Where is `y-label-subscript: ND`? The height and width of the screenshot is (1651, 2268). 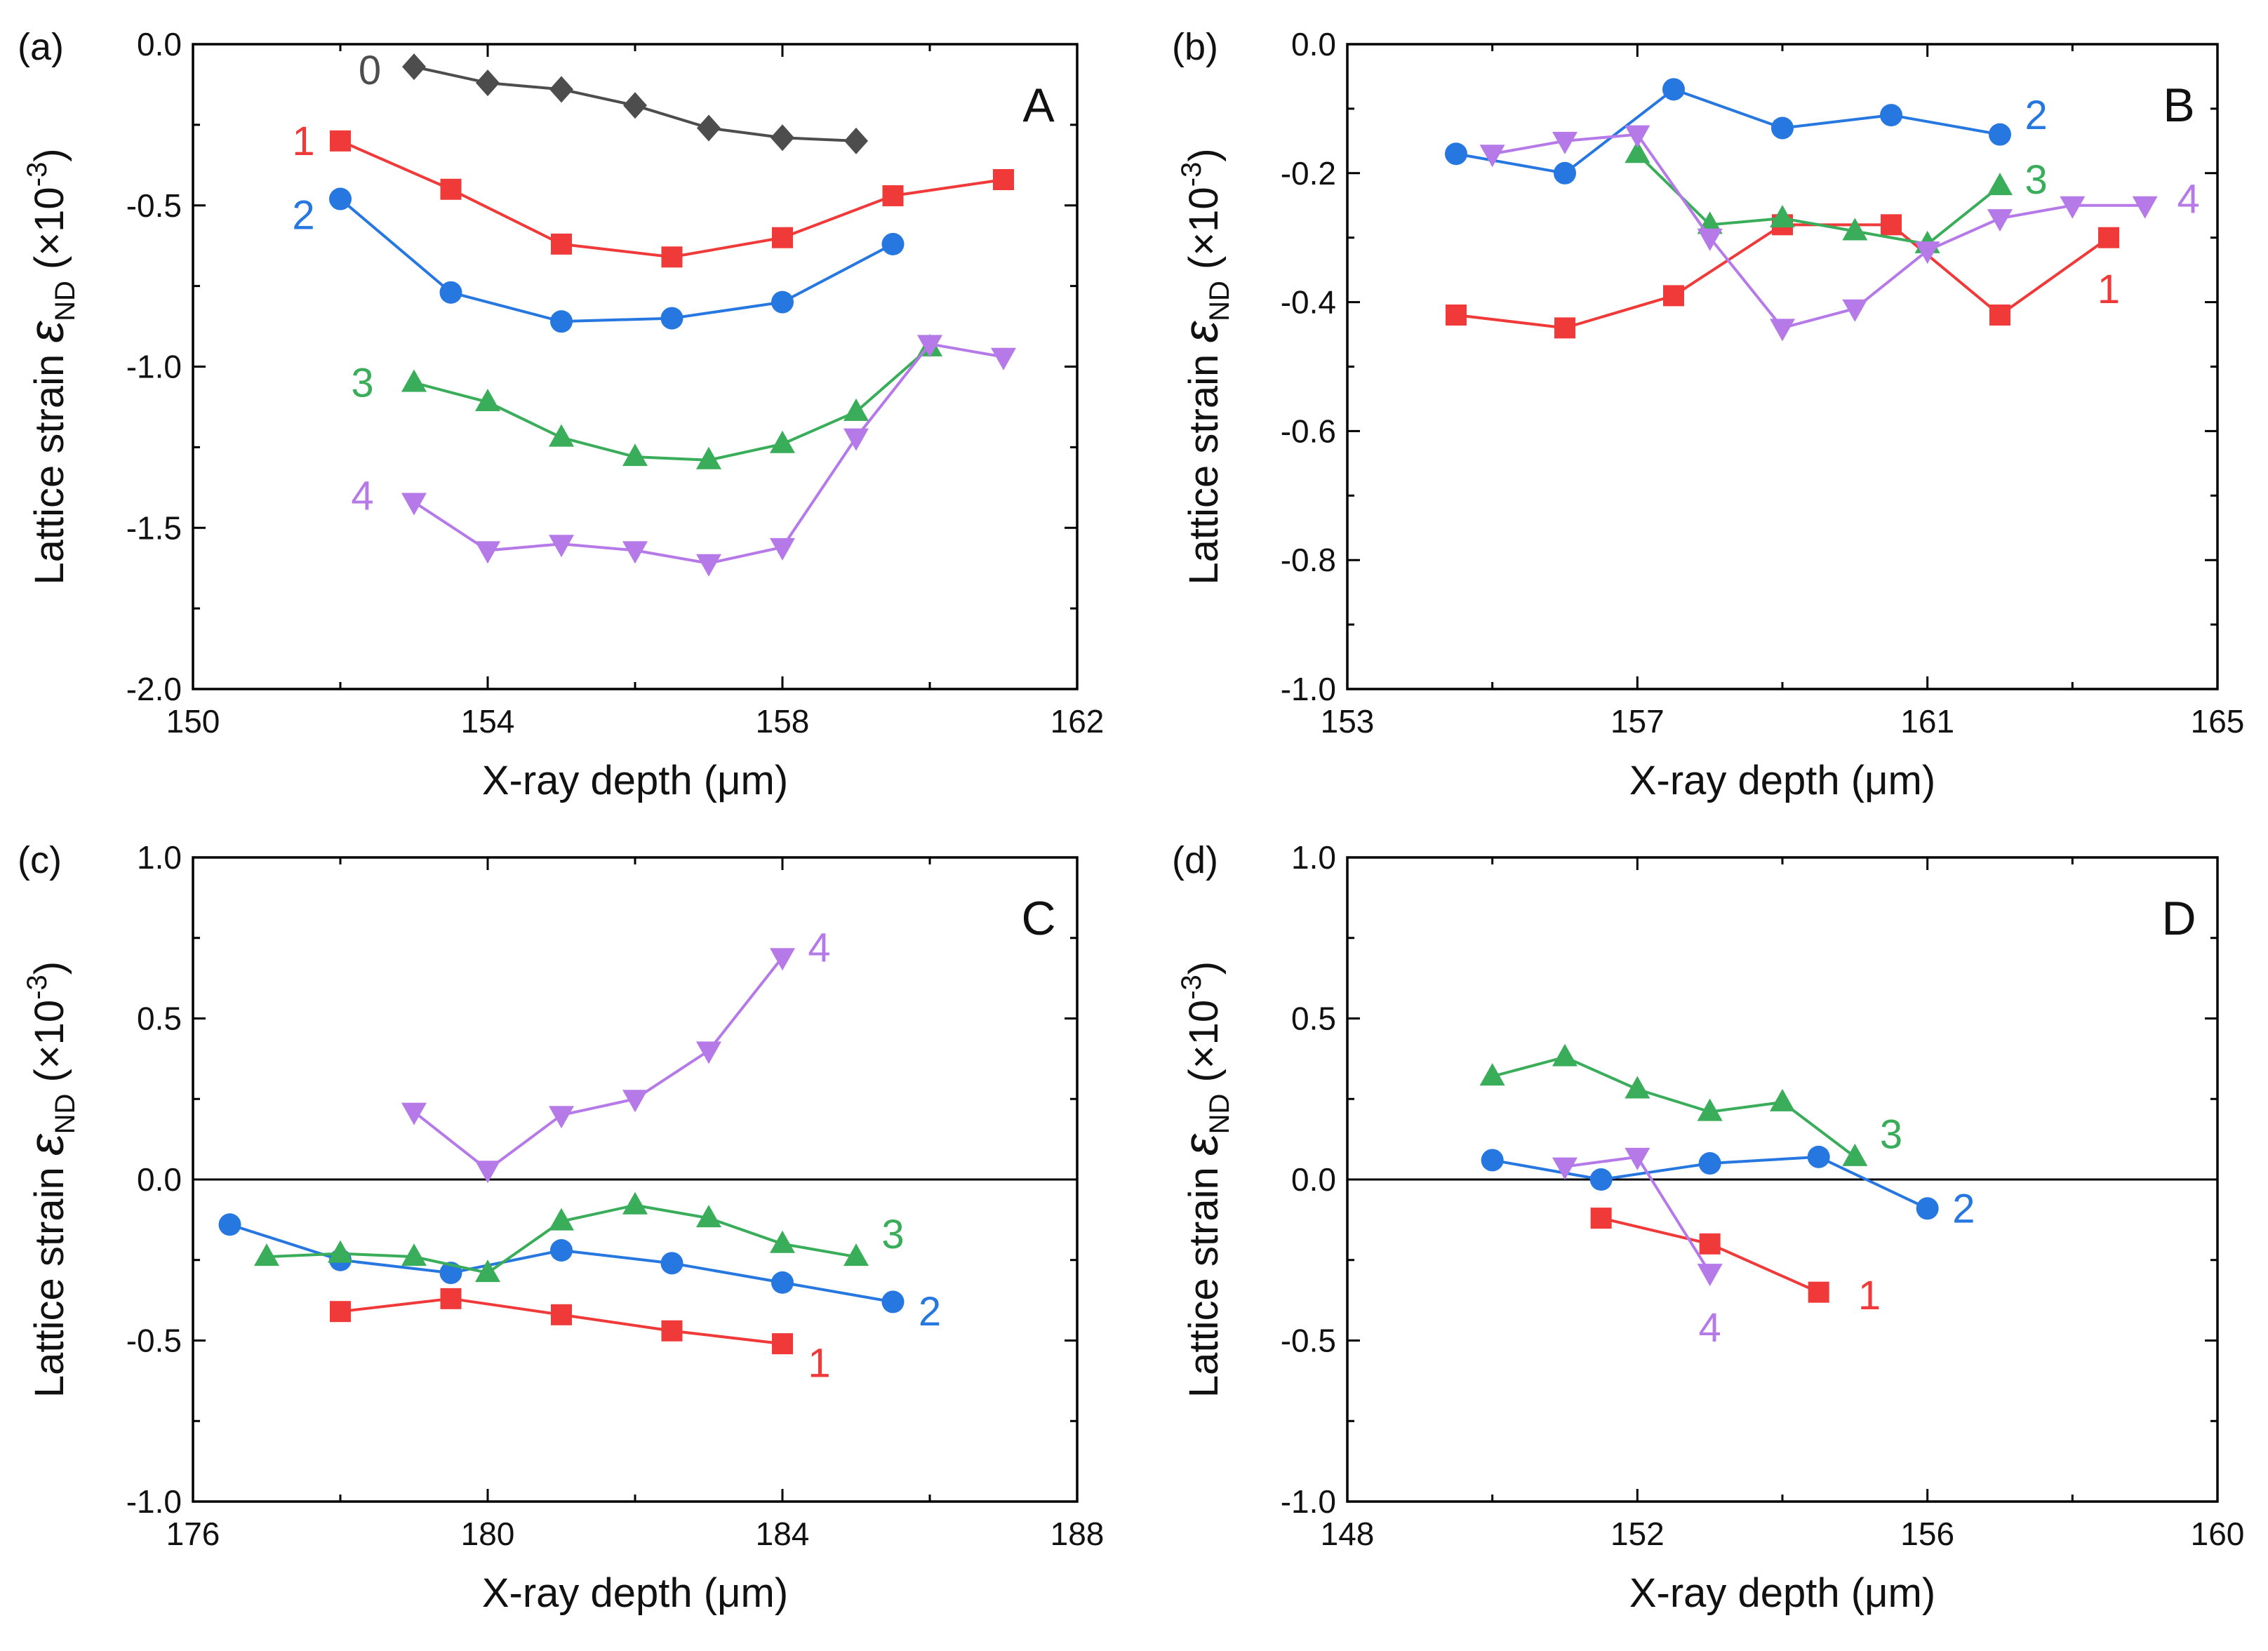 y-label-subscript: ND is located at coordinates (1219, 1114).